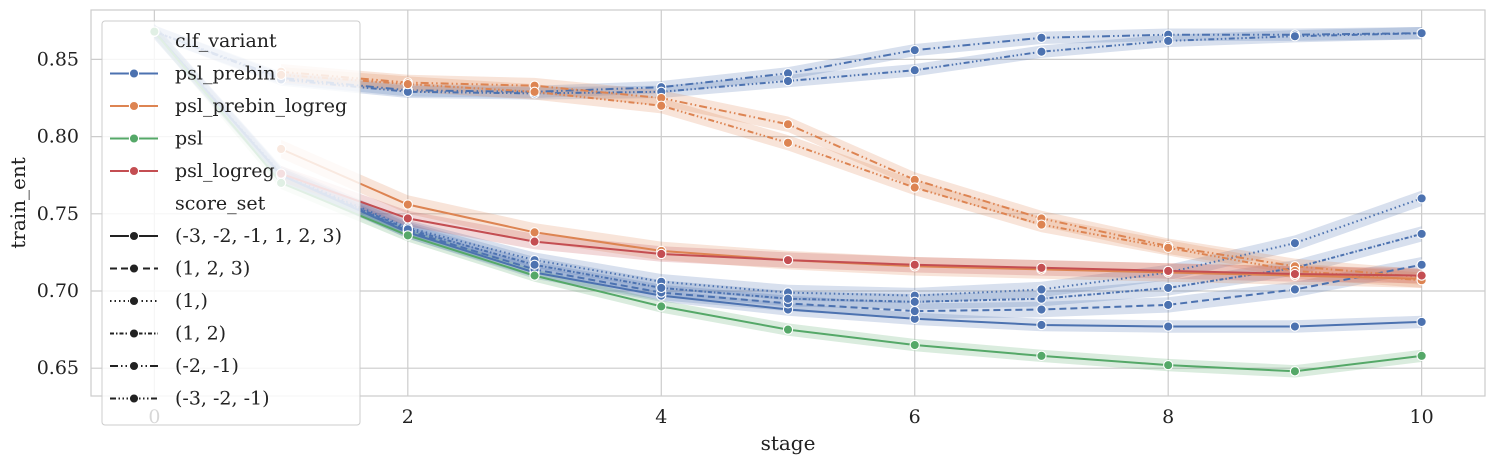  What do you see at coordinates (18, 203) in the screenshot?
I see `y-axis-label: train_ent` at bounding box center [18, 203].